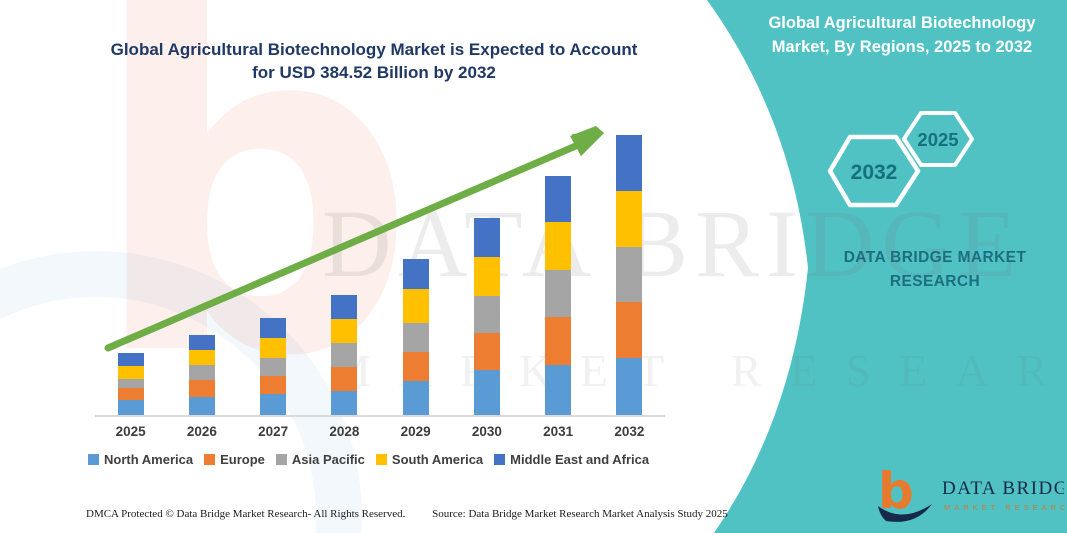 This screenshot has width=1067, height=533. I want to click on hexagon-2032-label: 2032, so click(874, 172).